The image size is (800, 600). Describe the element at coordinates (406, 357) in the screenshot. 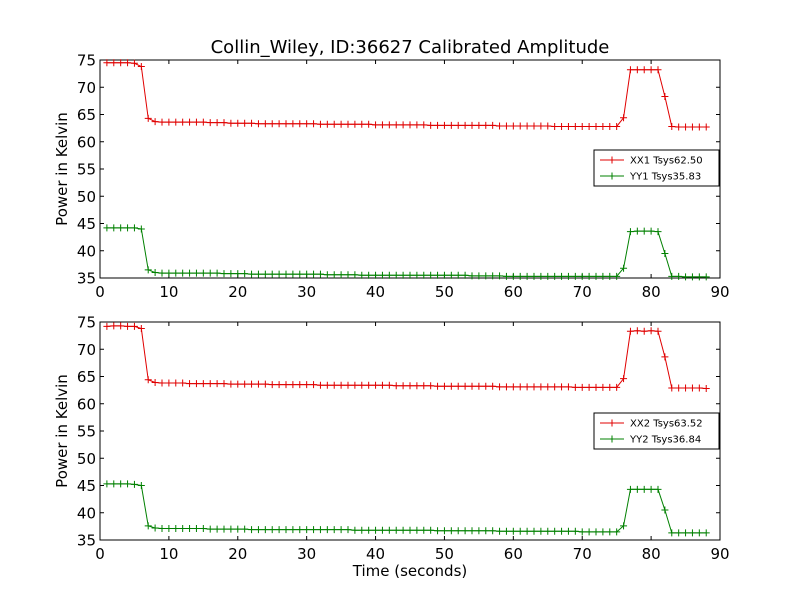

I see `series-xx` at that location.